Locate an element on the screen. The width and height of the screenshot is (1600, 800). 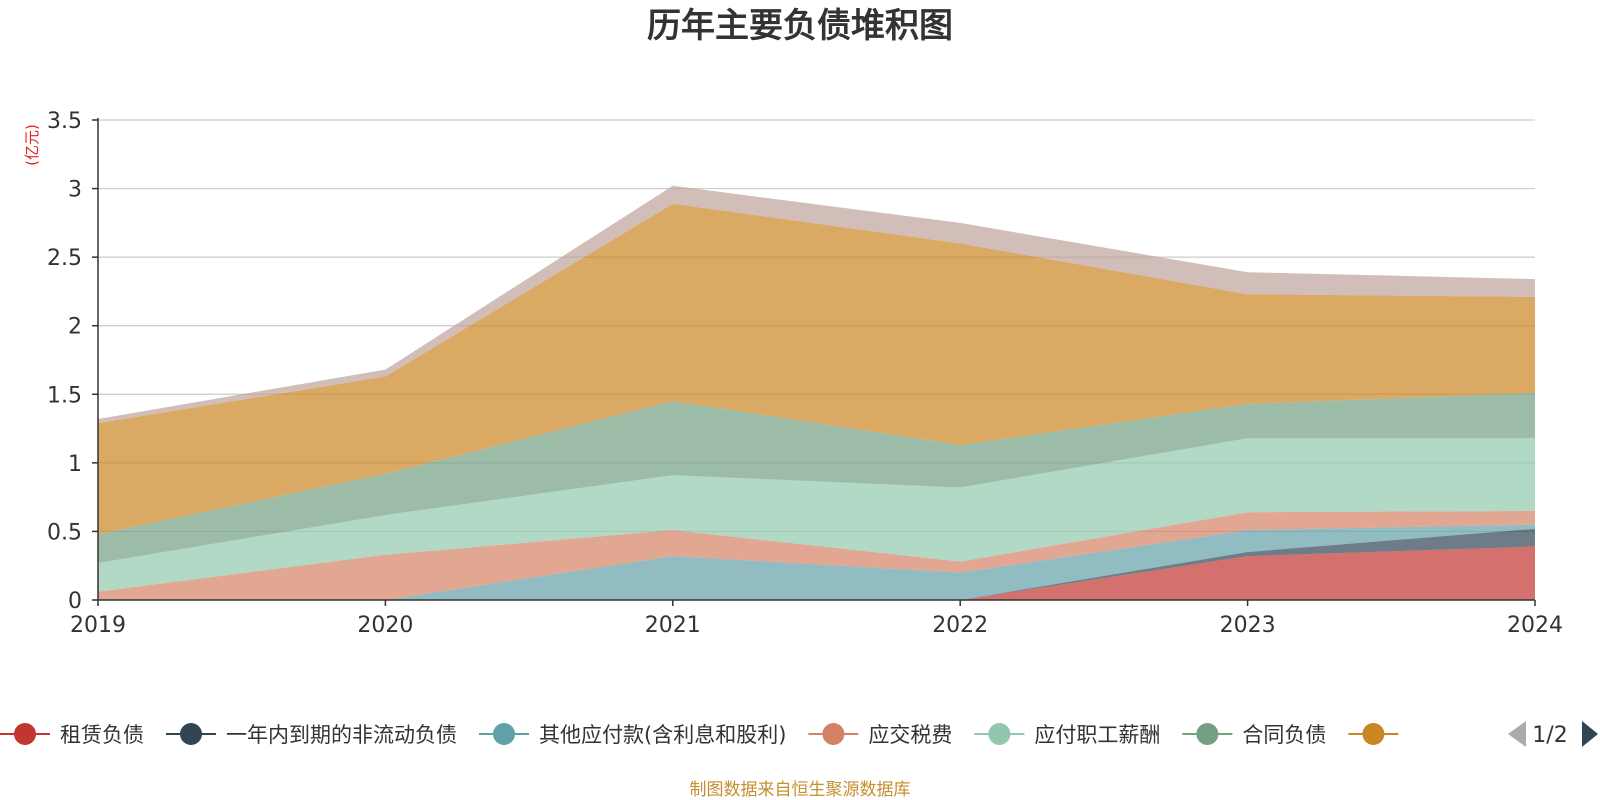
legend-item-3: 应交税费 is located at coordinates (880, 735).